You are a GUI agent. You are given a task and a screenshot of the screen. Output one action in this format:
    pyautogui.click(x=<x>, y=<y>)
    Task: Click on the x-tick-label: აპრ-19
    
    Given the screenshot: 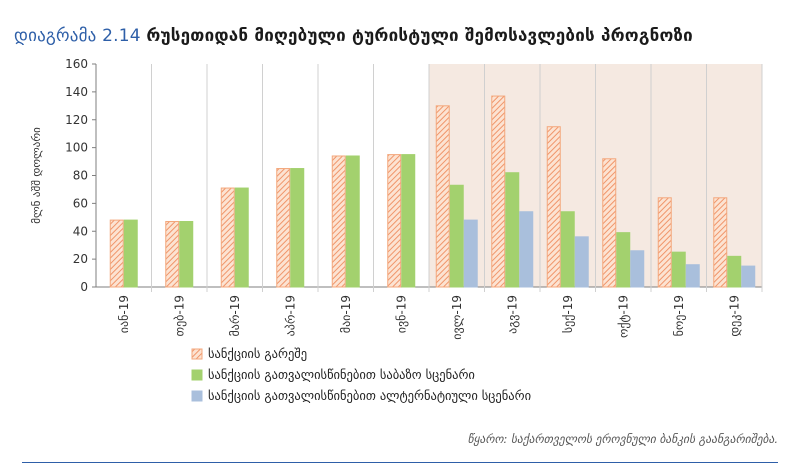 What is the action you would take?
    pyautogui.click(x=290, y=315)
    